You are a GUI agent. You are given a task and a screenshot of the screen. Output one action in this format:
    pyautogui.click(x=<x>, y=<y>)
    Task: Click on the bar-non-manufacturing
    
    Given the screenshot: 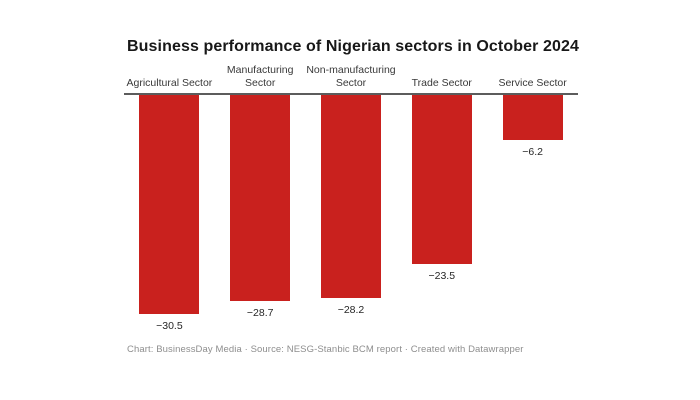 What is the action you would take?
    pyautogui.click(x=350, y=196)
    